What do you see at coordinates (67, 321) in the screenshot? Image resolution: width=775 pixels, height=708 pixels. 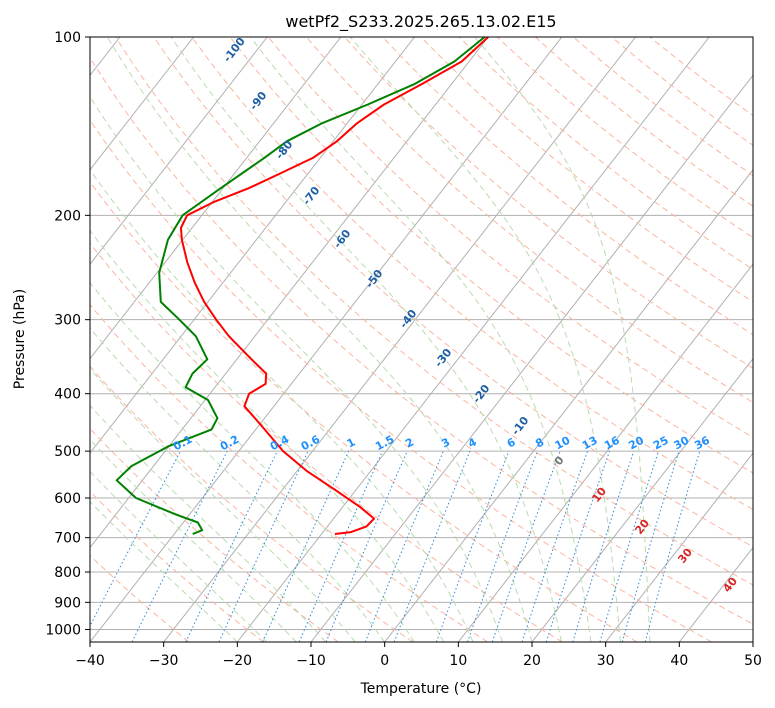 I see `y-tick-label: 300` at bounding box center [67, 321].